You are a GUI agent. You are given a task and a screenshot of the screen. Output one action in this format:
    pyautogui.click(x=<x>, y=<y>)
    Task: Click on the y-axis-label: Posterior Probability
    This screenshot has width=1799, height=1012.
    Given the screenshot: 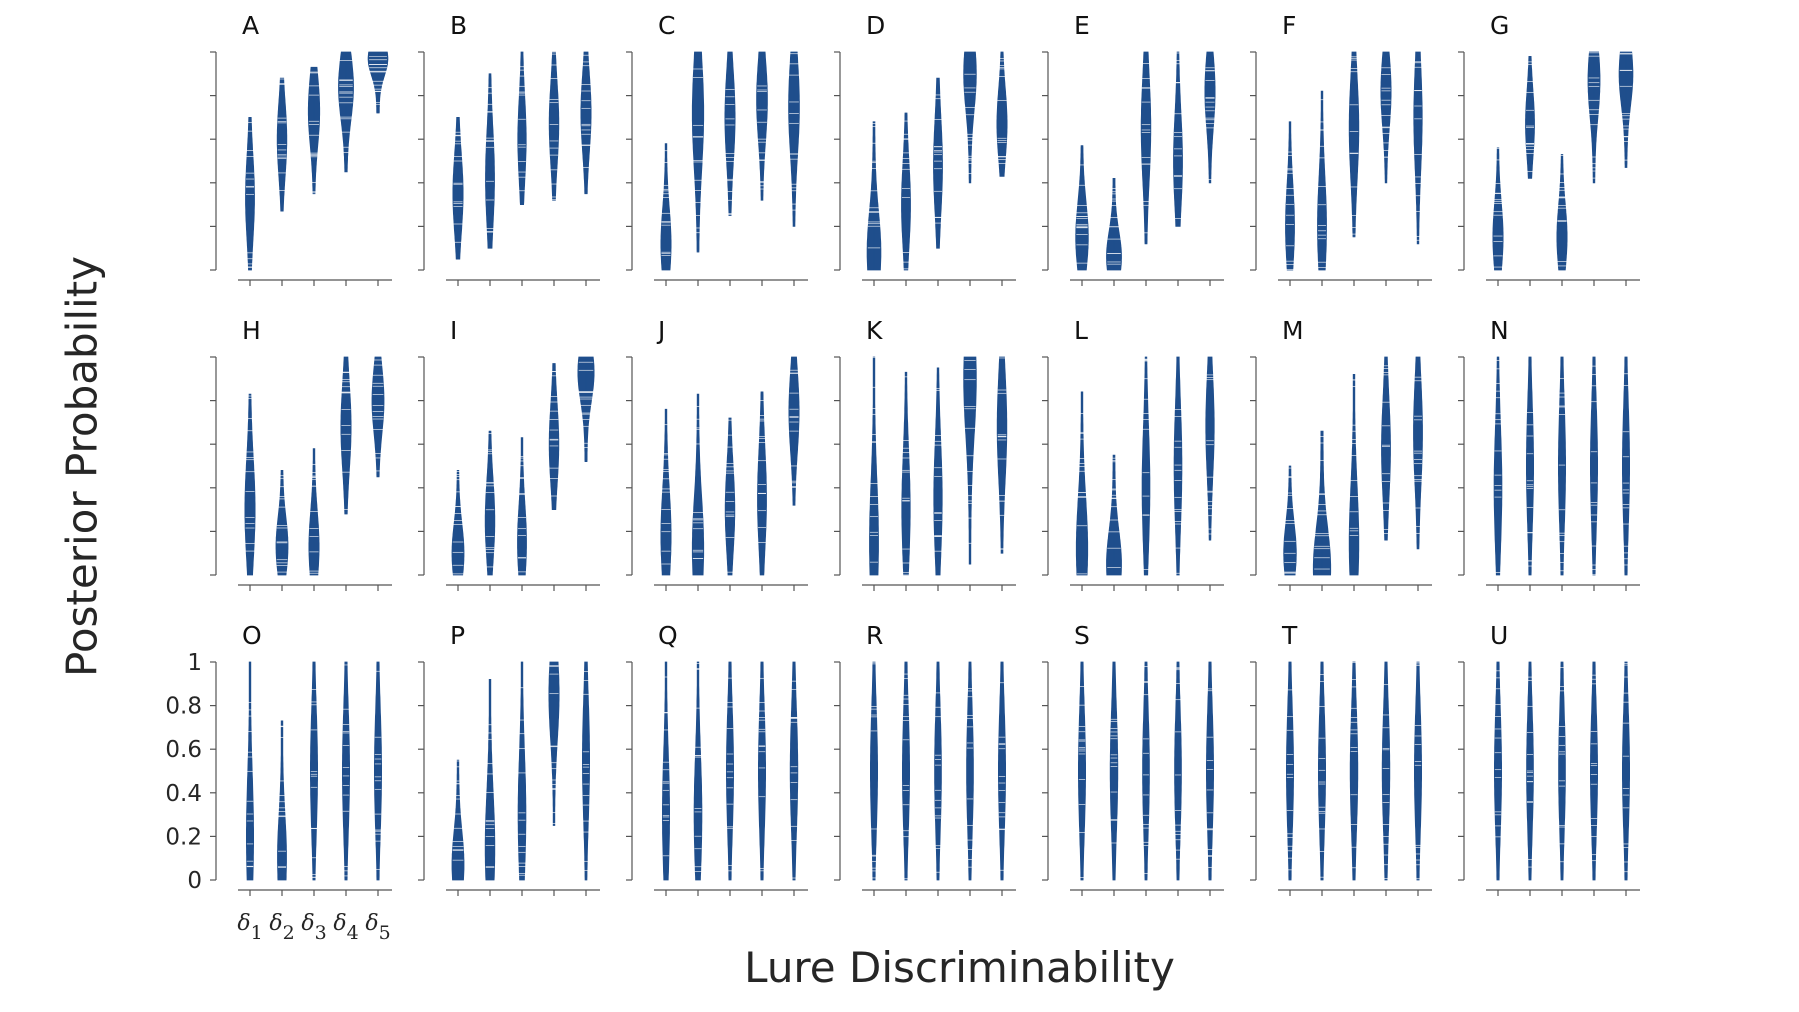 What is the action you would take?
    pyautogui.click(x=82, y=466)
    